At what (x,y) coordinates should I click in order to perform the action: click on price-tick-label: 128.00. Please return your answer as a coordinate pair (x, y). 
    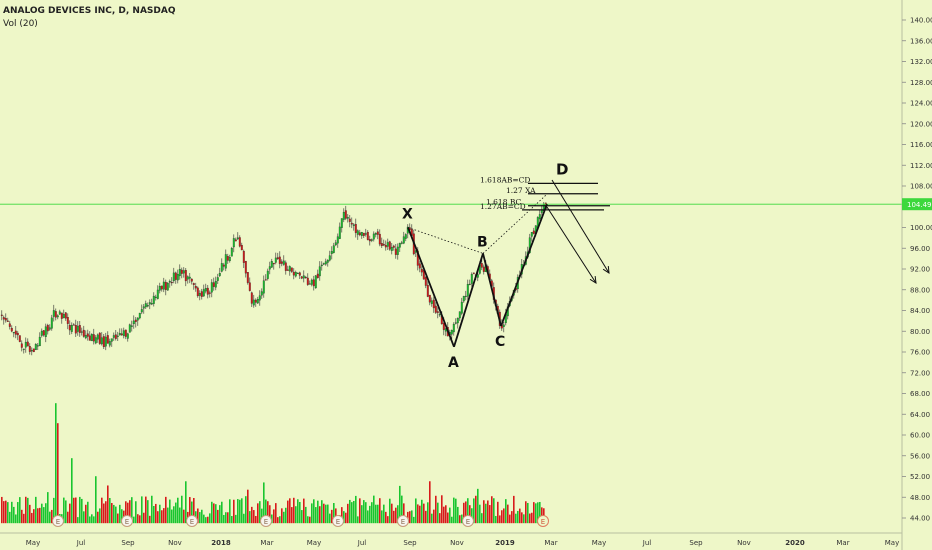
    Looking at the image, I should click on (921, 83).